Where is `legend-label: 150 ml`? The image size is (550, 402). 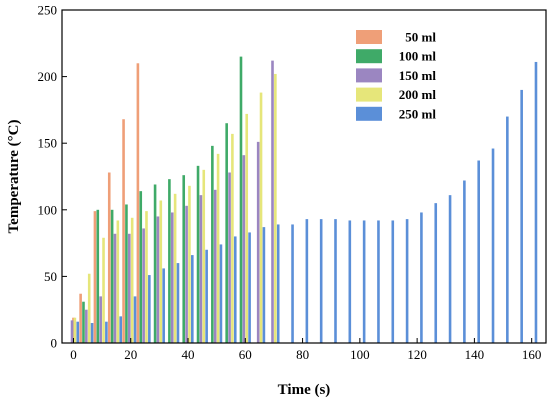
legend-label: 150 ml is located at coordinates (418, 75).